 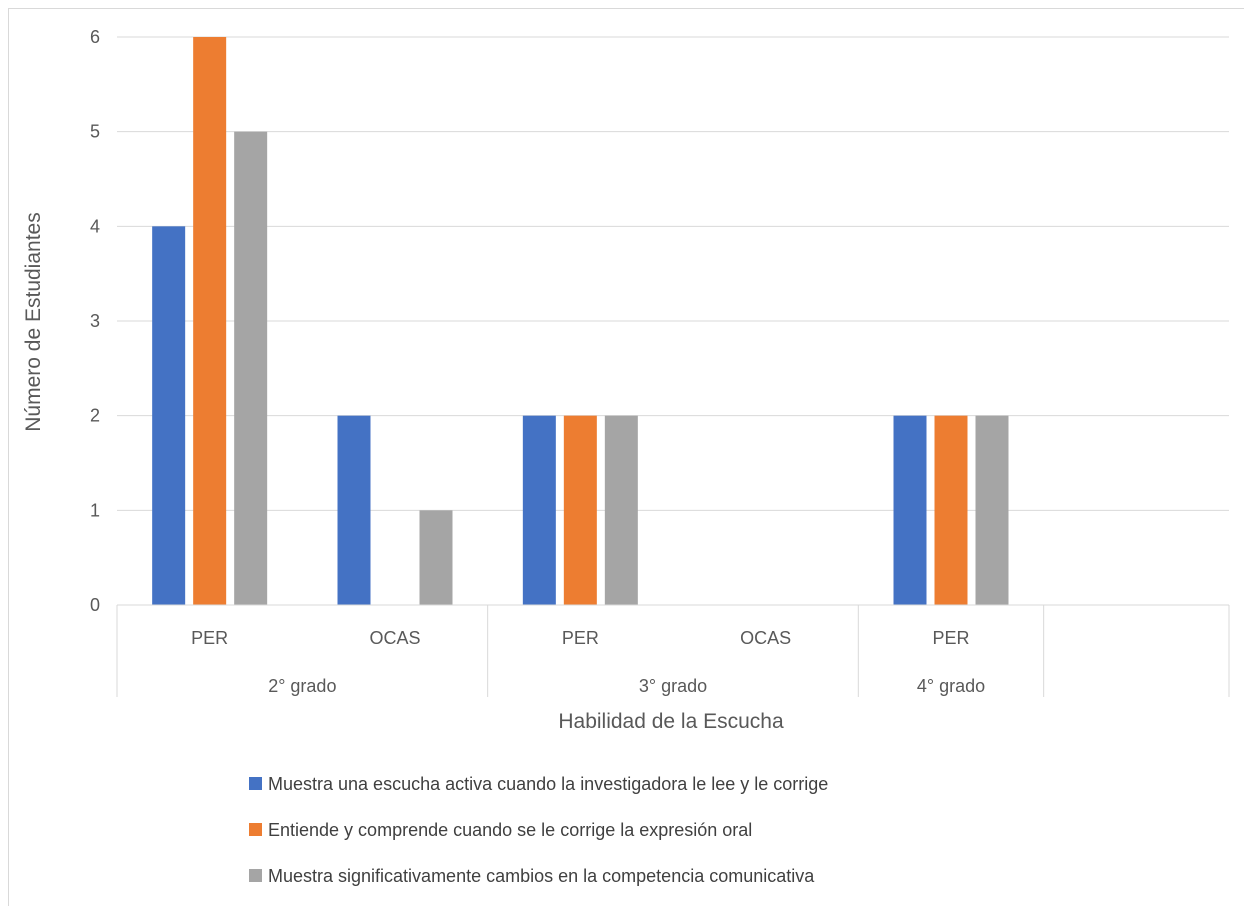 What do you see at coordinates (673, 686) in the screenshot?
I see `x-group-label: 3° grado` at bounding box center [673, 686].